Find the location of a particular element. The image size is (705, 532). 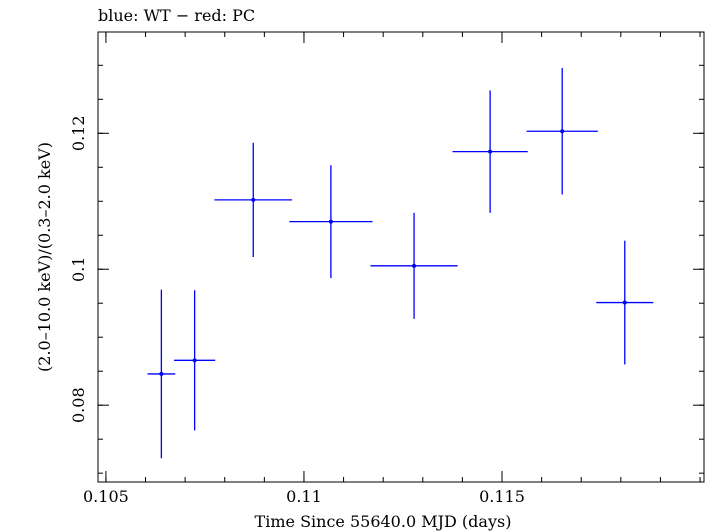

chart-title: blue: WT − red: PC is located at coordinates (177, 15).